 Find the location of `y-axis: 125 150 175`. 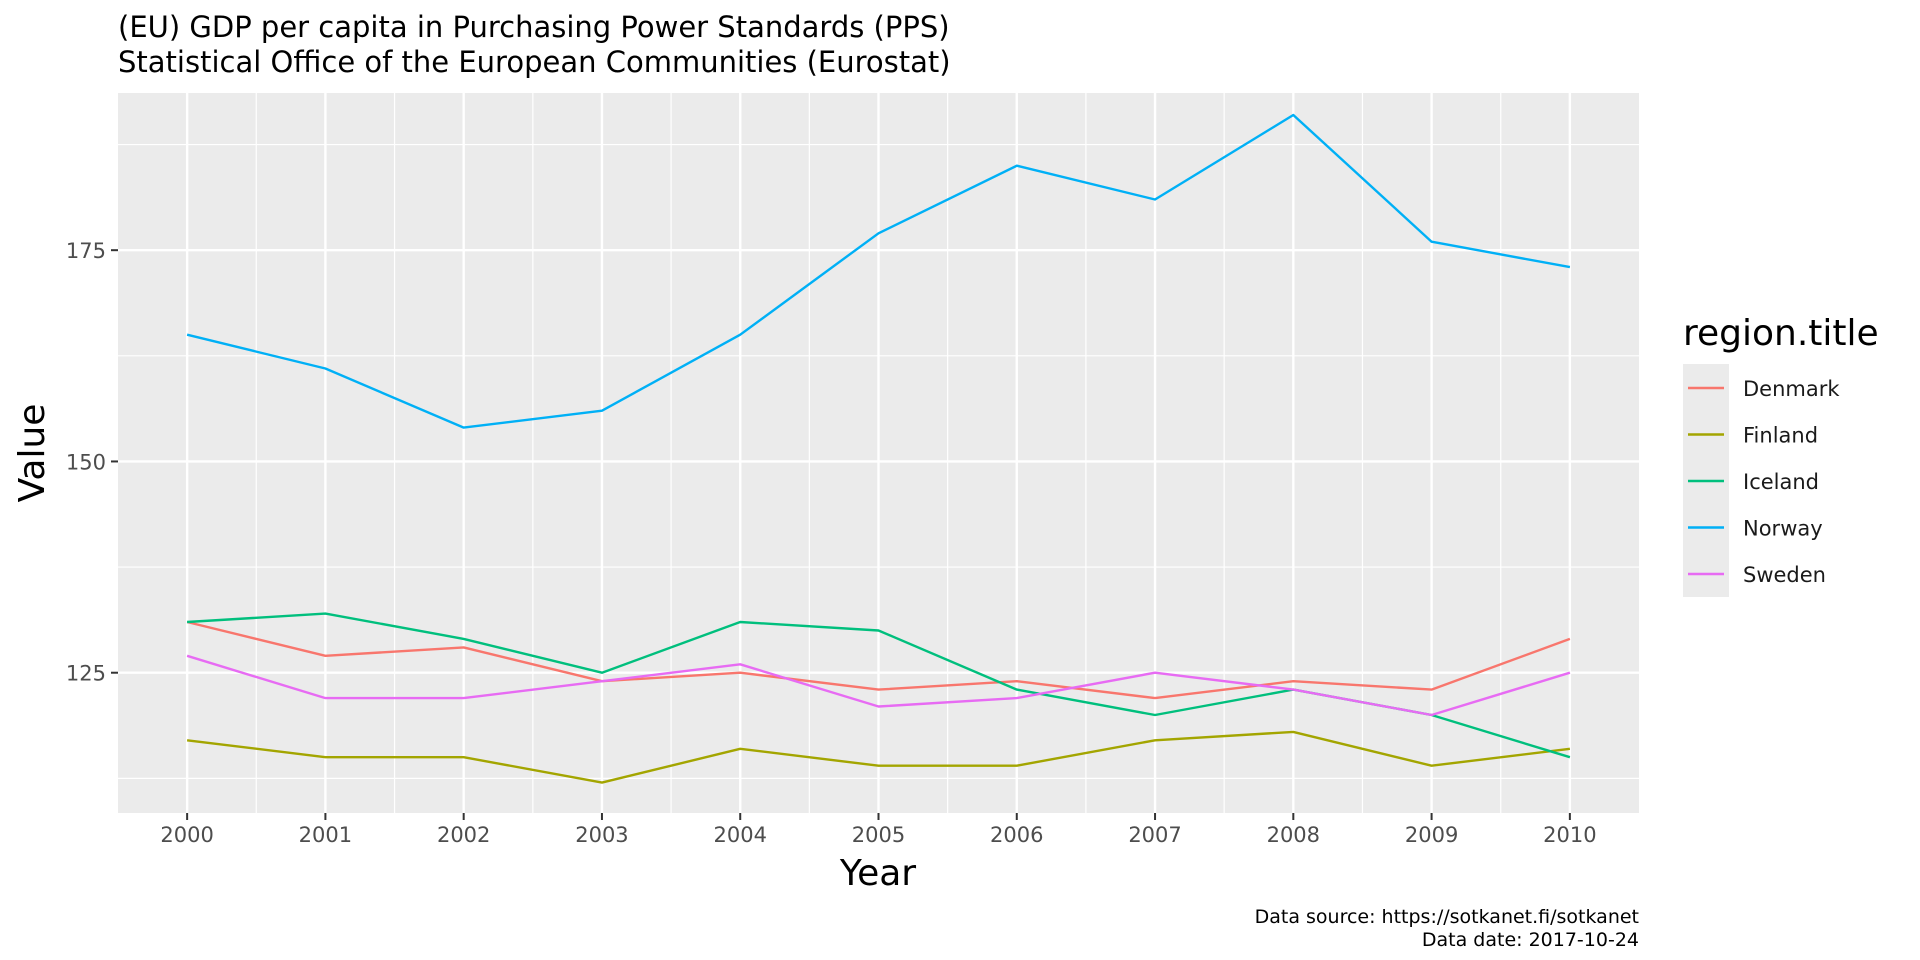

y-axis: 125 150 175 is located at coordinates (92, 462).